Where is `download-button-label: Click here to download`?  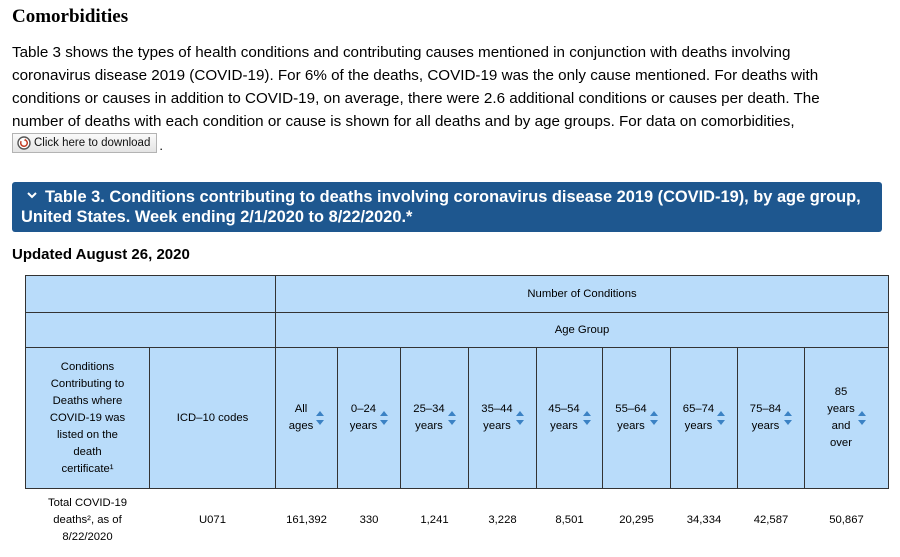 download-button-label: Click here to download is located at coordinates (92, 143).